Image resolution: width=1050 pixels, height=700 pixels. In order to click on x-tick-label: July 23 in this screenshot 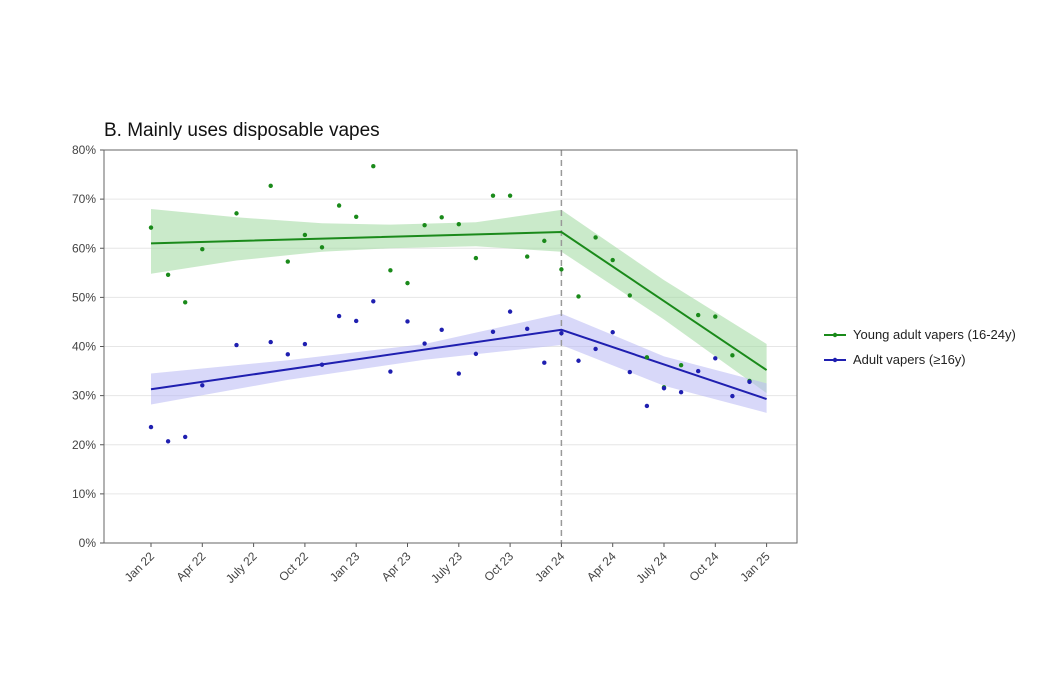, I will do `click(446, 567)`.